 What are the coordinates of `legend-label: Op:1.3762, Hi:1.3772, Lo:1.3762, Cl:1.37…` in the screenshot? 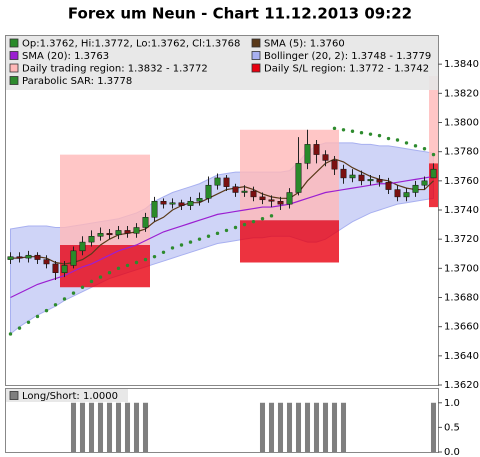 It's located at (131, 44).